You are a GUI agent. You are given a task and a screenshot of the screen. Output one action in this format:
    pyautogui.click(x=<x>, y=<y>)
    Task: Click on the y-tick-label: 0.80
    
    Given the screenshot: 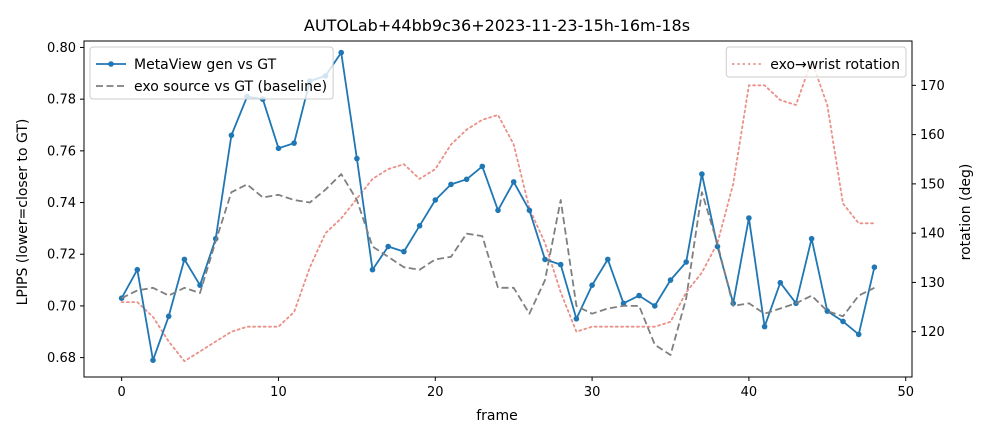 What is the action you would take?
    pyautogui.click(x=61, y=48)
    